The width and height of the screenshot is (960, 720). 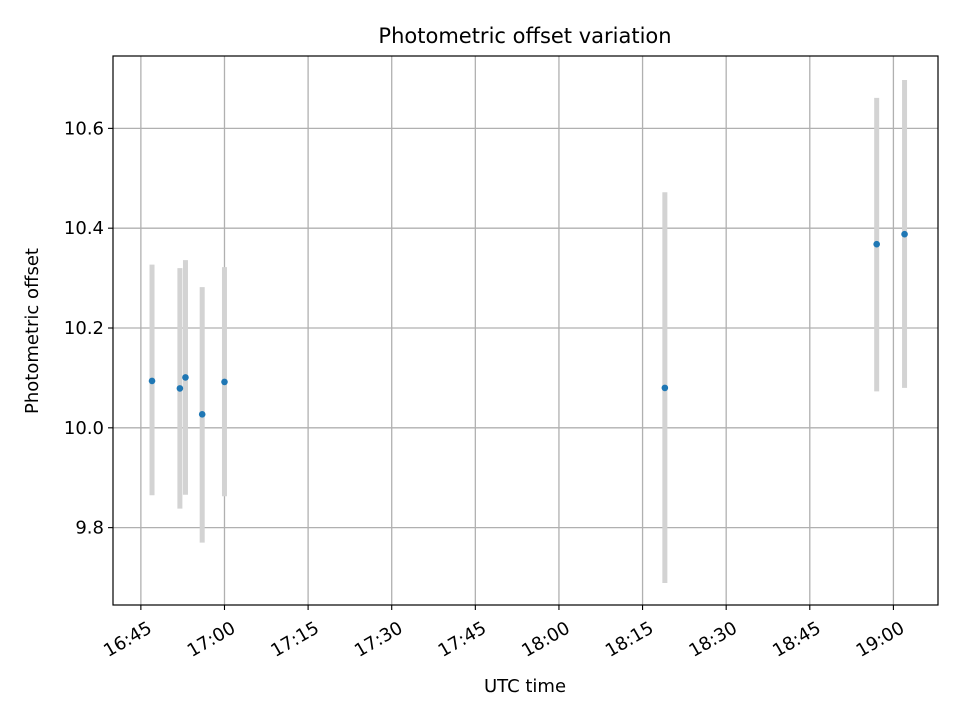 I want to click on y-tick-label: 10.6, so click(x=84, y=128).